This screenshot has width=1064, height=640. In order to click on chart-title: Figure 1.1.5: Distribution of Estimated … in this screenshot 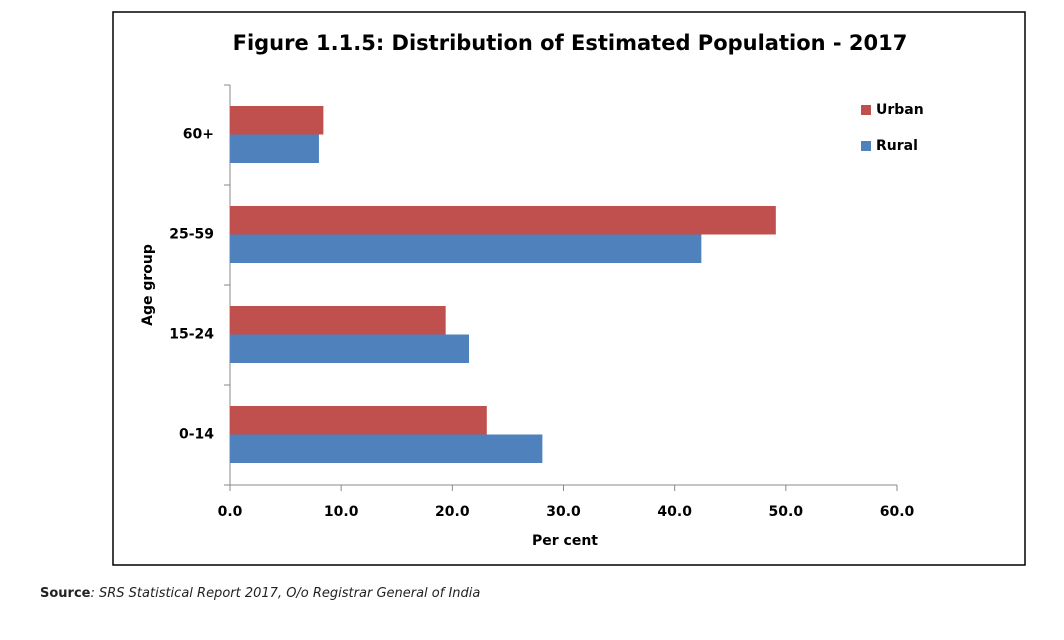, I will do `click(570, 43)`.